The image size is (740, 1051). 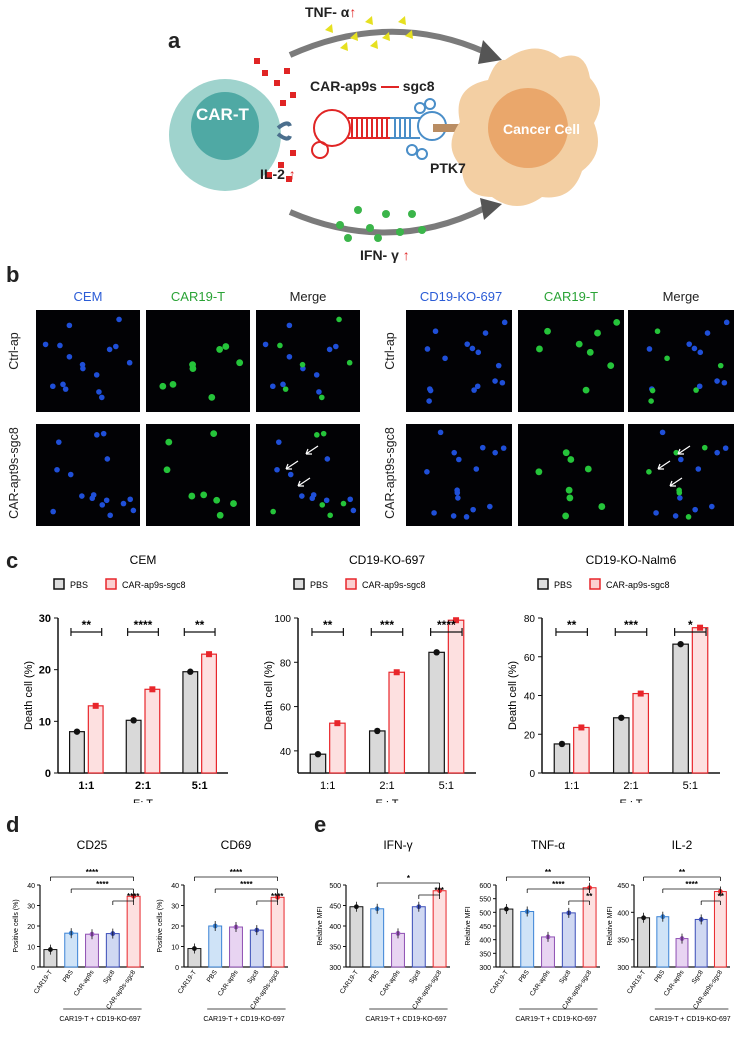 I want to click on significance-label: ***, so click(x=631, y=625).